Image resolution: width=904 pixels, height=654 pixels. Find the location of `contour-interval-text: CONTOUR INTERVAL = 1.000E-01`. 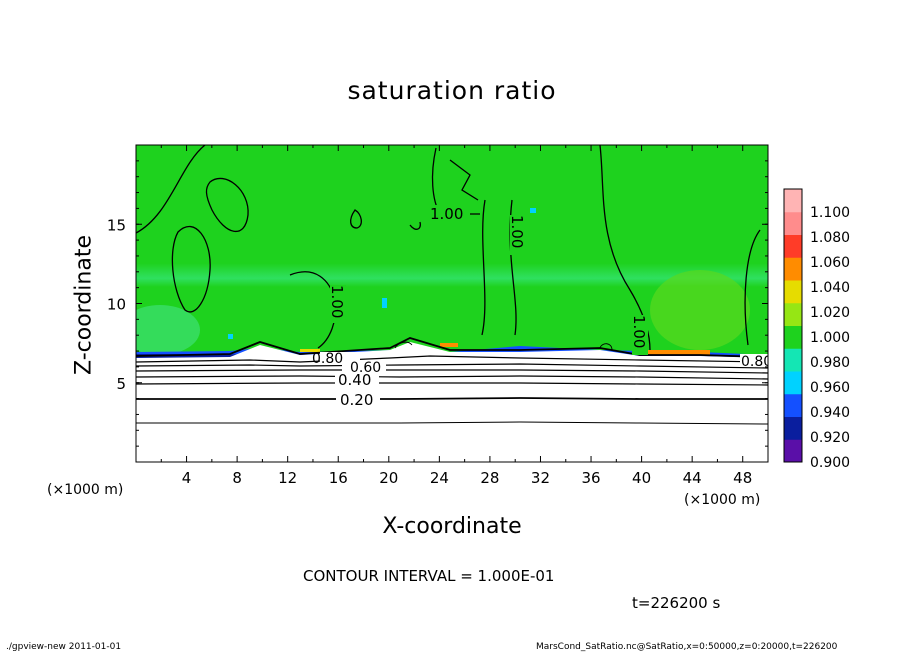

contour-interval-text: CONTOUR INTERVAL = 1.000E-01 is located at coordinates (429, 576).